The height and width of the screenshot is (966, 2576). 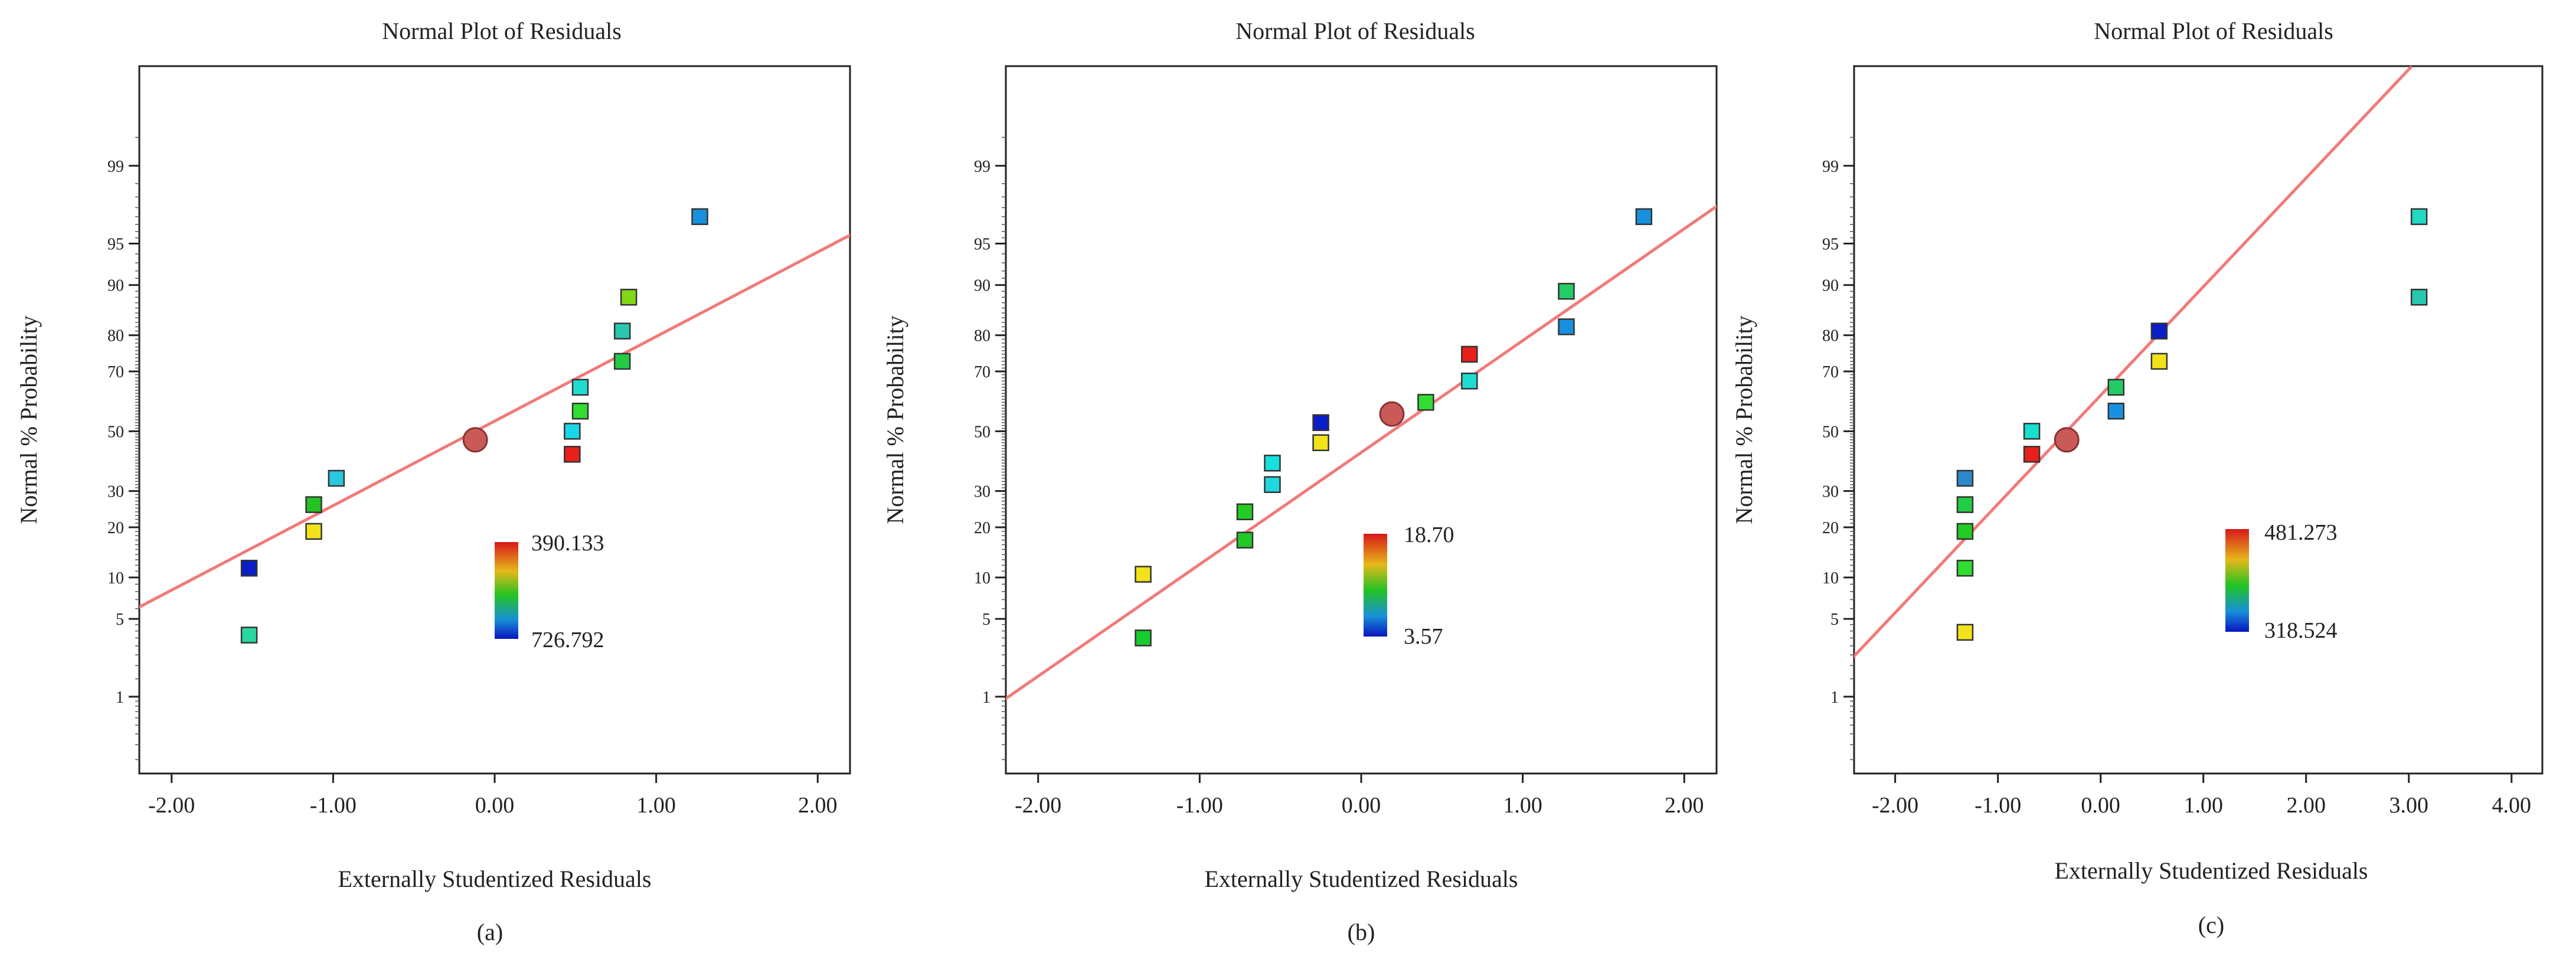 What do you see at coordinates (495, 805) in the screenshot?
I see `x-tick-label: 0.00` at bounding box center [495, 805].